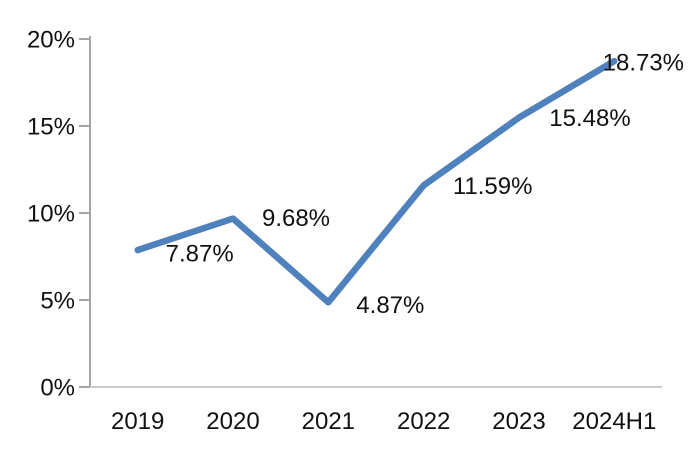 Image resolution: width=700 pixels, height=469 pixels. I want to click on x-axis-category-label: 2024H1, so click(614, 421).